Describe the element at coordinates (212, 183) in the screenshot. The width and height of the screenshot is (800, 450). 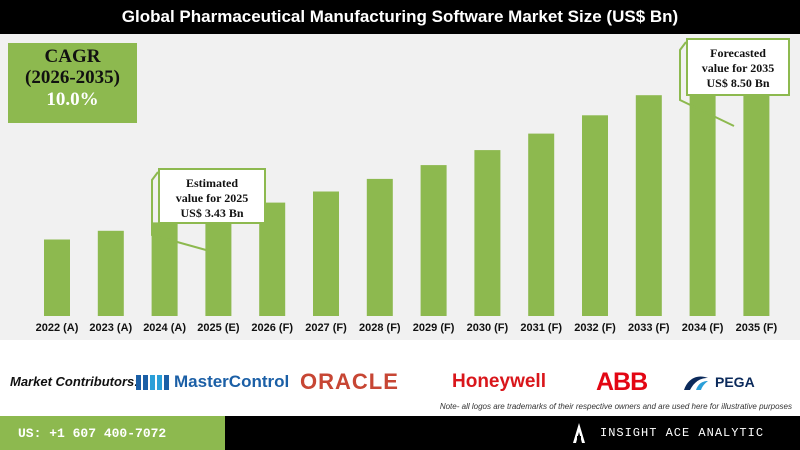
I see `estimated-callout-line-1: Estimated` at that location.